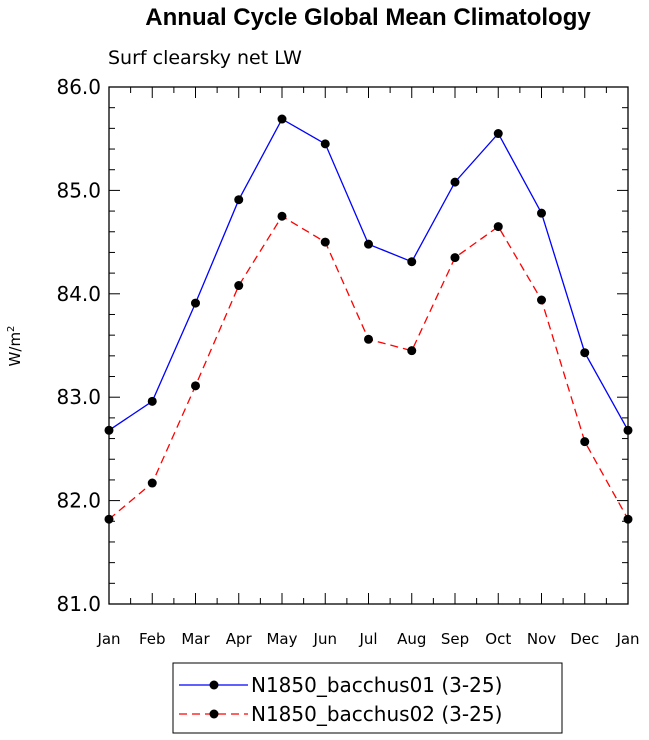 This screenshot has height=740, width=649. What do you see at coordinates (376, 685) in the screenshot?
I see `legend-label-1: N1850_bacchus01 (3-25)` at bounding box center [376, 685].